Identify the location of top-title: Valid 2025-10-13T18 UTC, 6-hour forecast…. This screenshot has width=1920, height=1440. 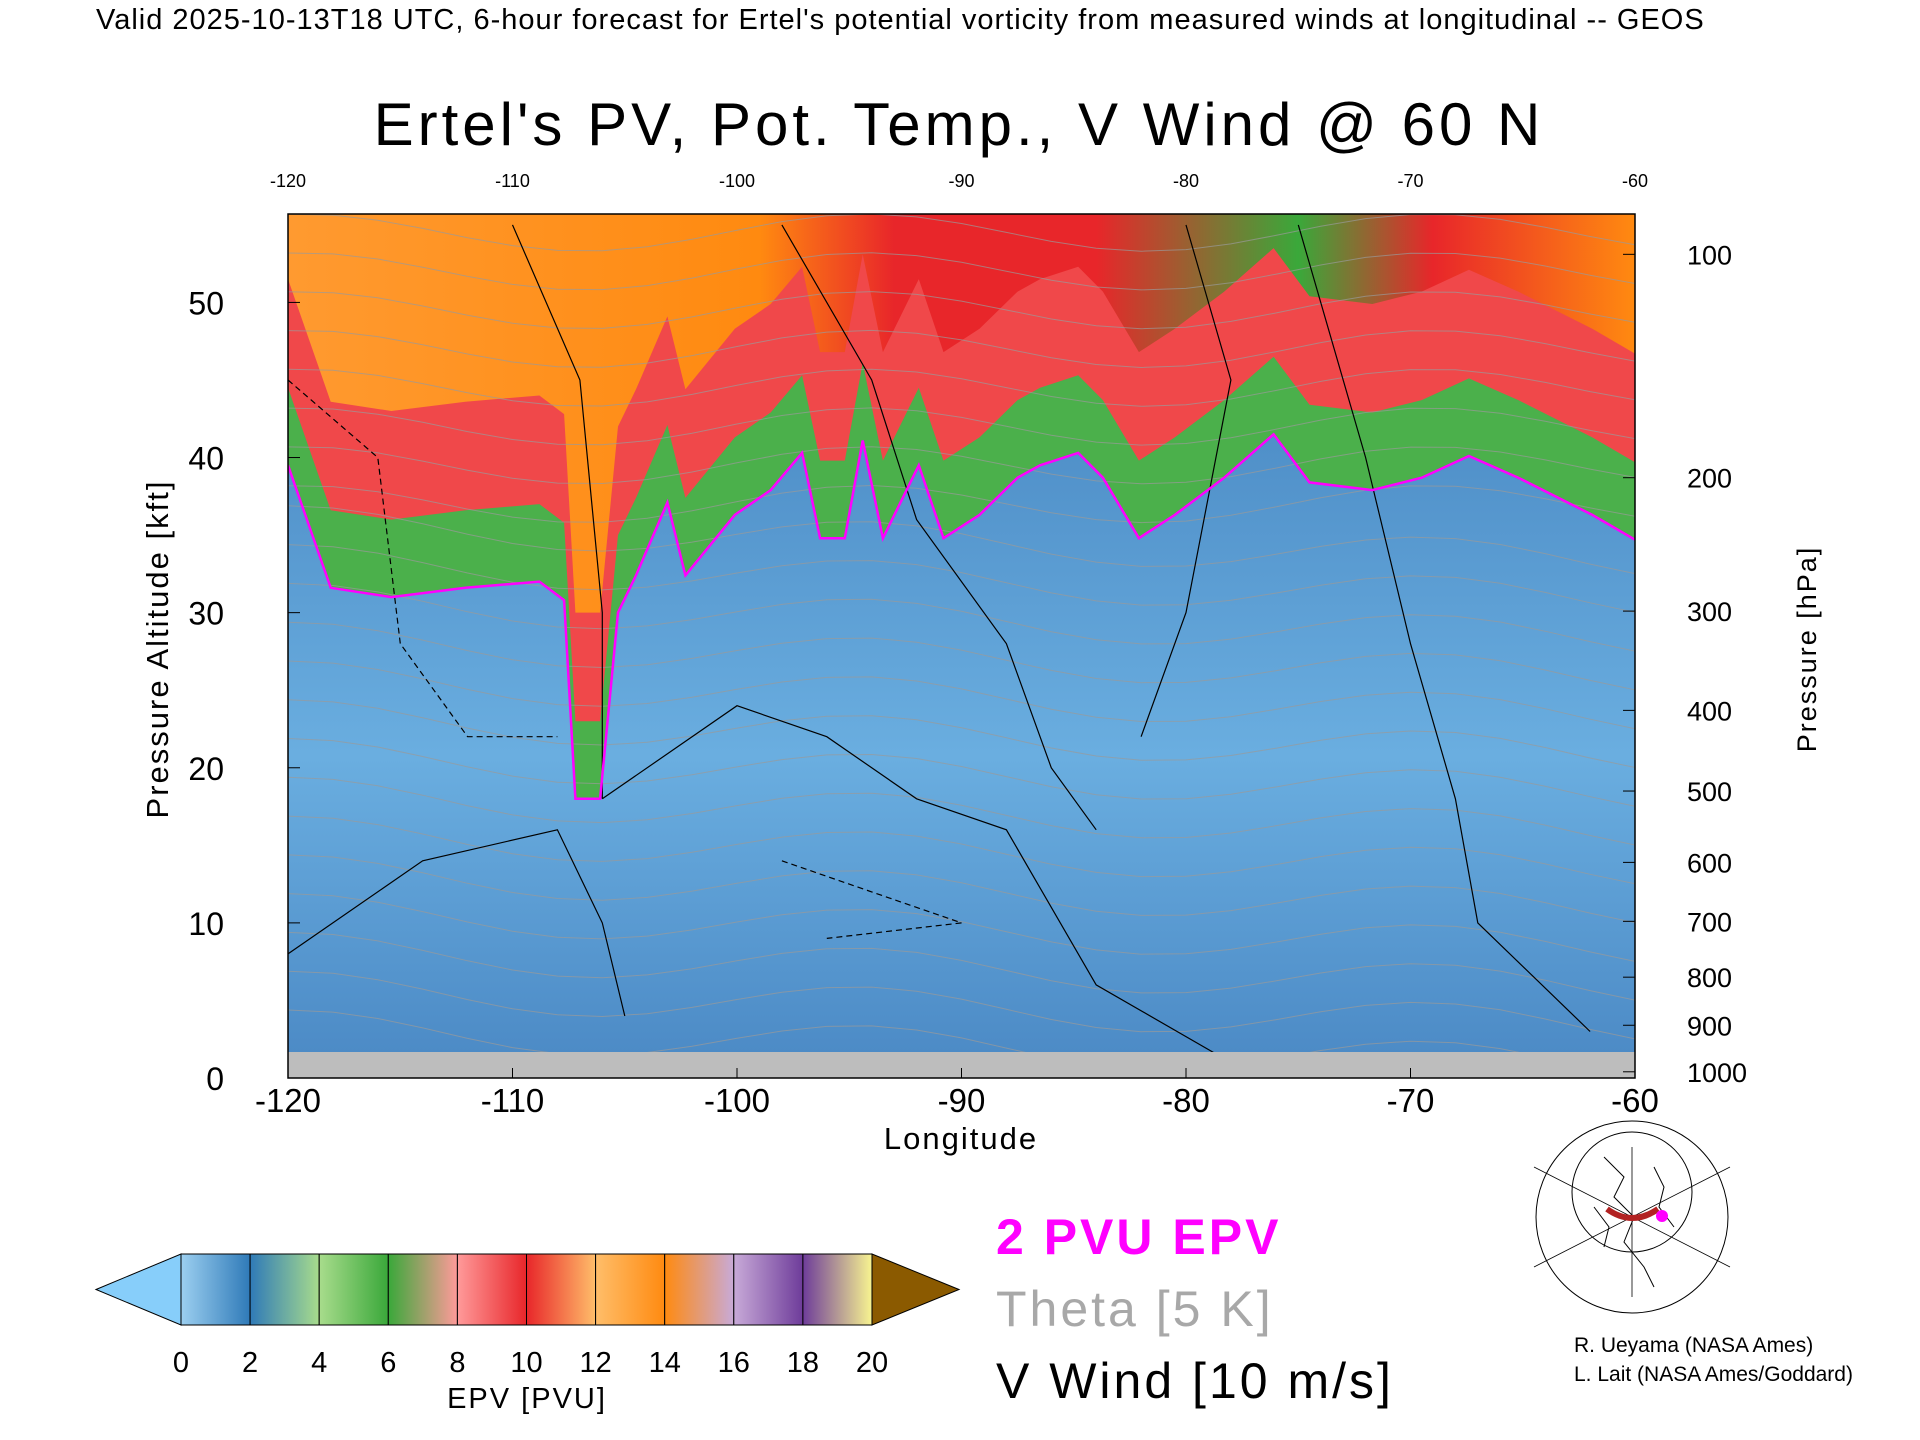
(900, 20).